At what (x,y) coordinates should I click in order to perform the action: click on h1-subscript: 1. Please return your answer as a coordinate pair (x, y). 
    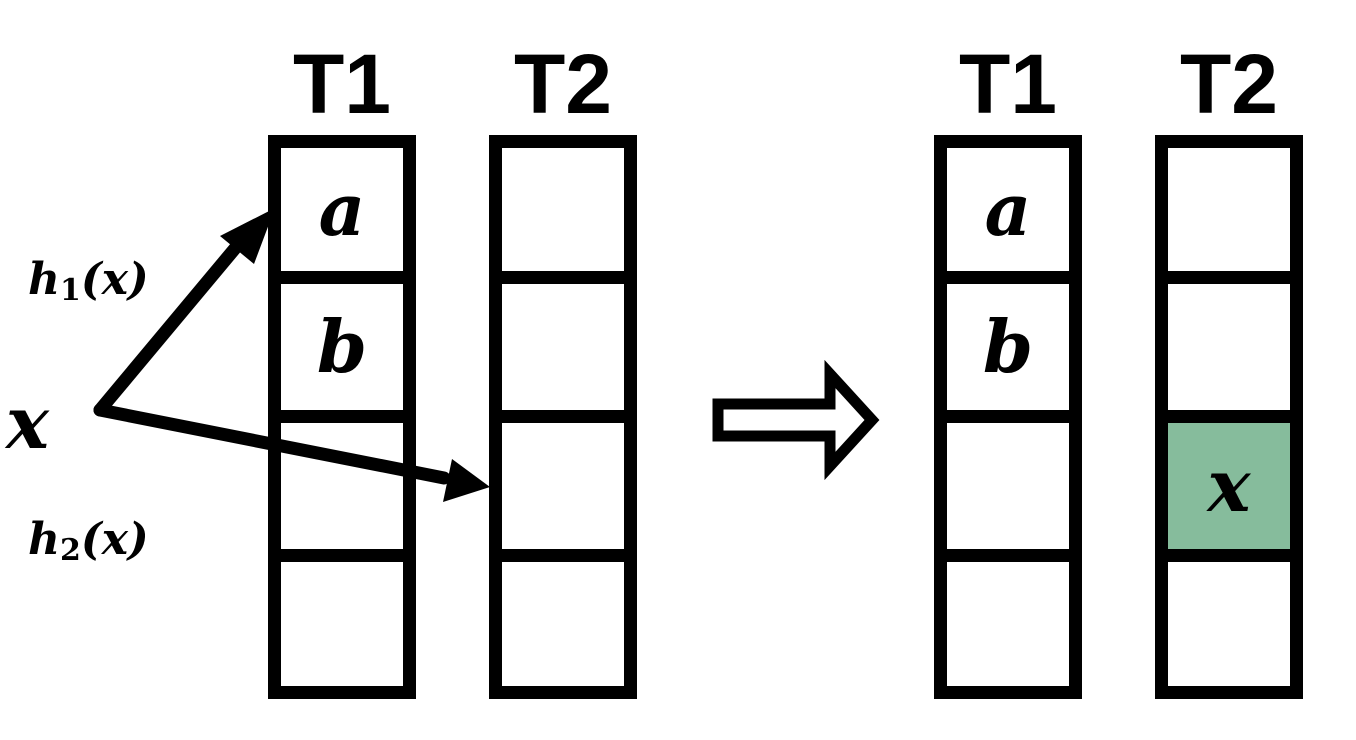
    Looking at the image, I should click on (70, 290).